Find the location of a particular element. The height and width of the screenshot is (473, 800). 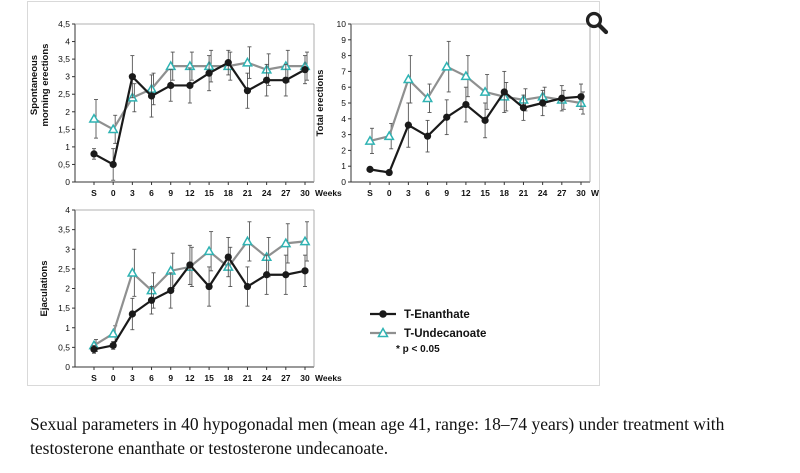

magnifier-icon is located at coordinates (597, 23).